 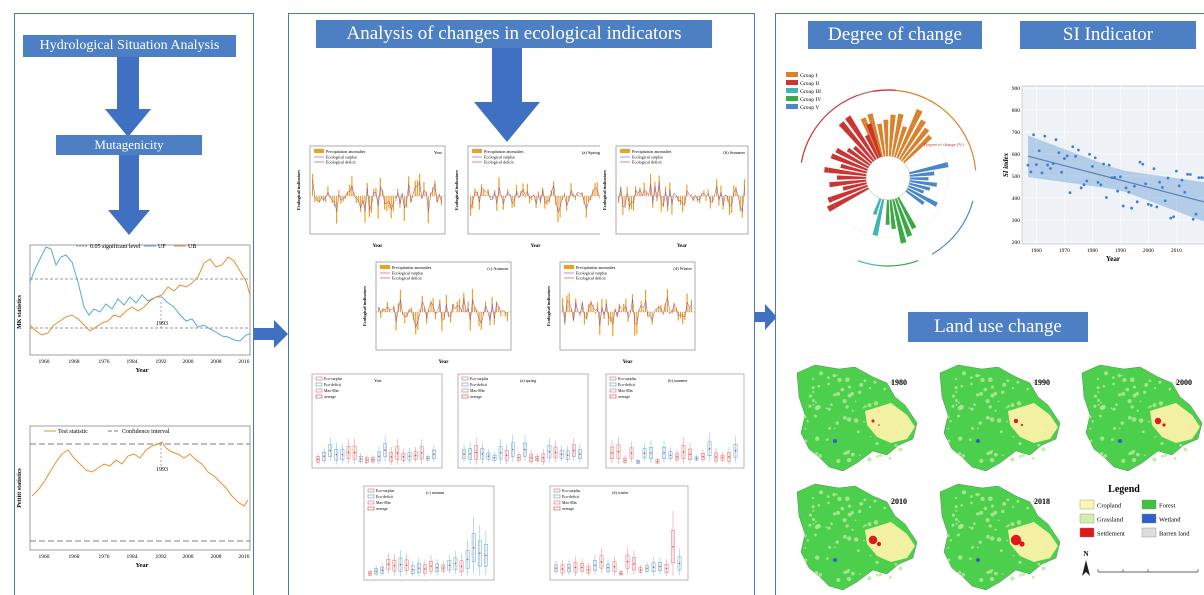 I want to click on anomaly-panel-tag: (a) Spring, so click(x=591, y=152).